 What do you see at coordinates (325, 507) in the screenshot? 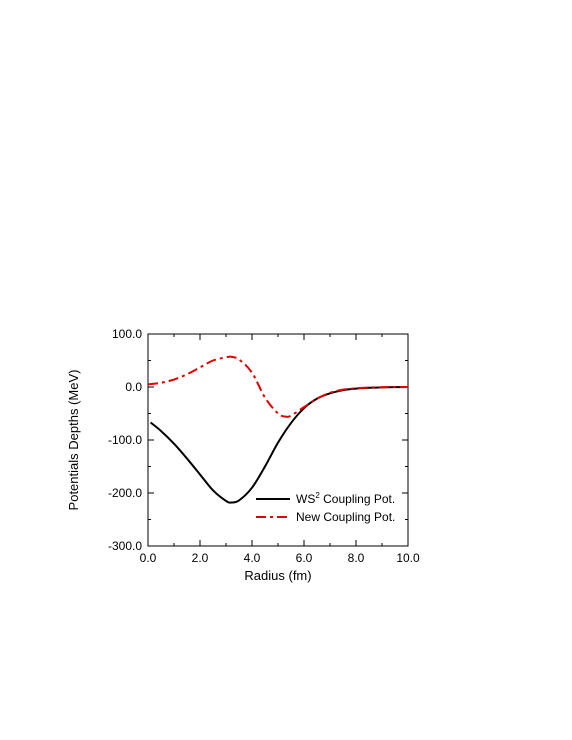
I see `legend: WS2 Coupling Pot. New Coupling Pot.` at bounding box center [325, 507].